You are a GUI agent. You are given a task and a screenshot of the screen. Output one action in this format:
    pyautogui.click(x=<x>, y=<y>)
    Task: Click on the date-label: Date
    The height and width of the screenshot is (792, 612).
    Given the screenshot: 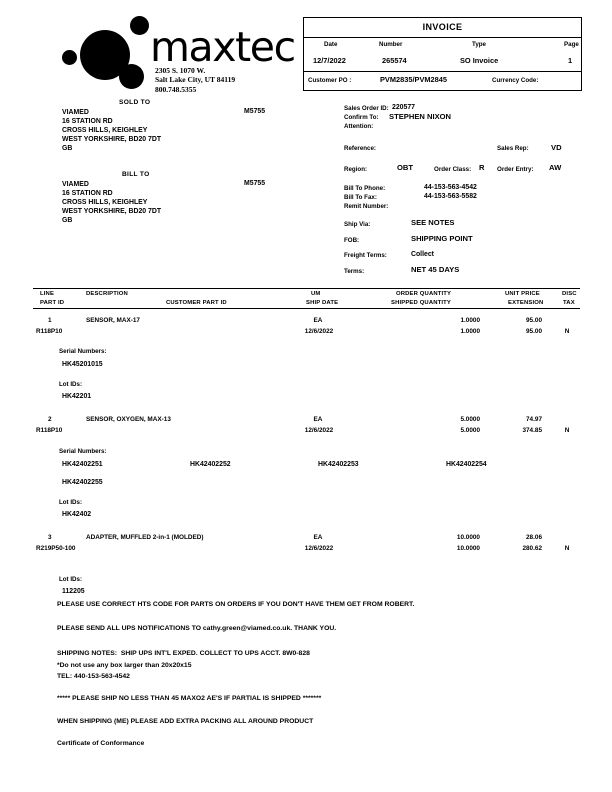 What is the action you would take?
    pyautogui.click(x=331, y=44)
    